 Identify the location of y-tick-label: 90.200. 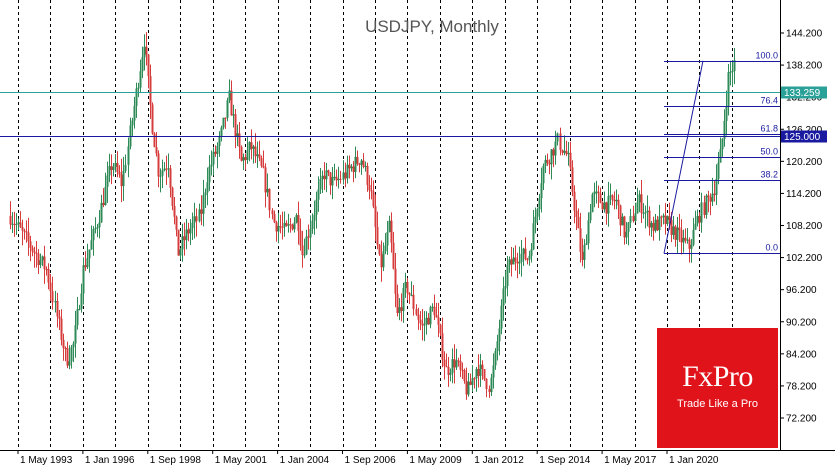
(801, 322).